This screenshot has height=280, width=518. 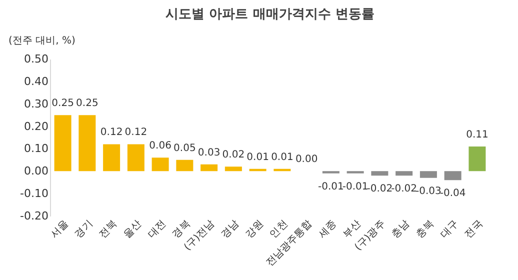 What do you see at coordinates (36, 59) in the screenshot?
I see `y-tick-label: 0.50` at bounding box center [36, 59].